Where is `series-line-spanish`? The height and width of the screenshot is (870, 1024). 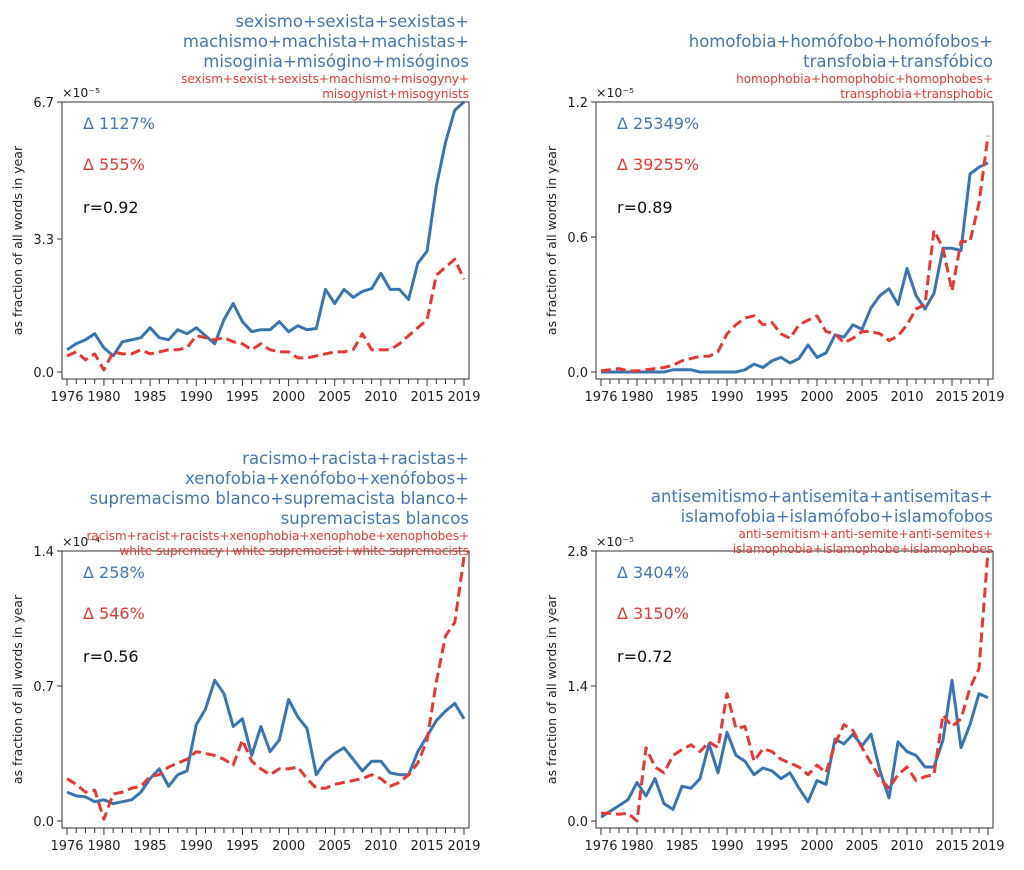
series-line-spanish is located at coordinates (265, 229).